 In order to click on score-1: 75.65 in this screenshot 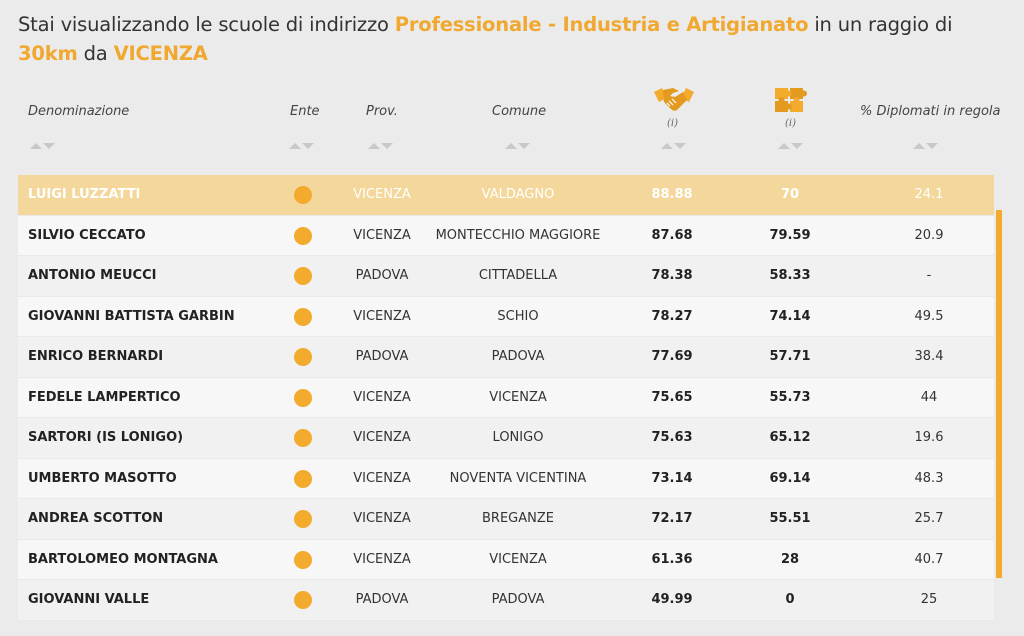, I will do `click(672, 397)`.